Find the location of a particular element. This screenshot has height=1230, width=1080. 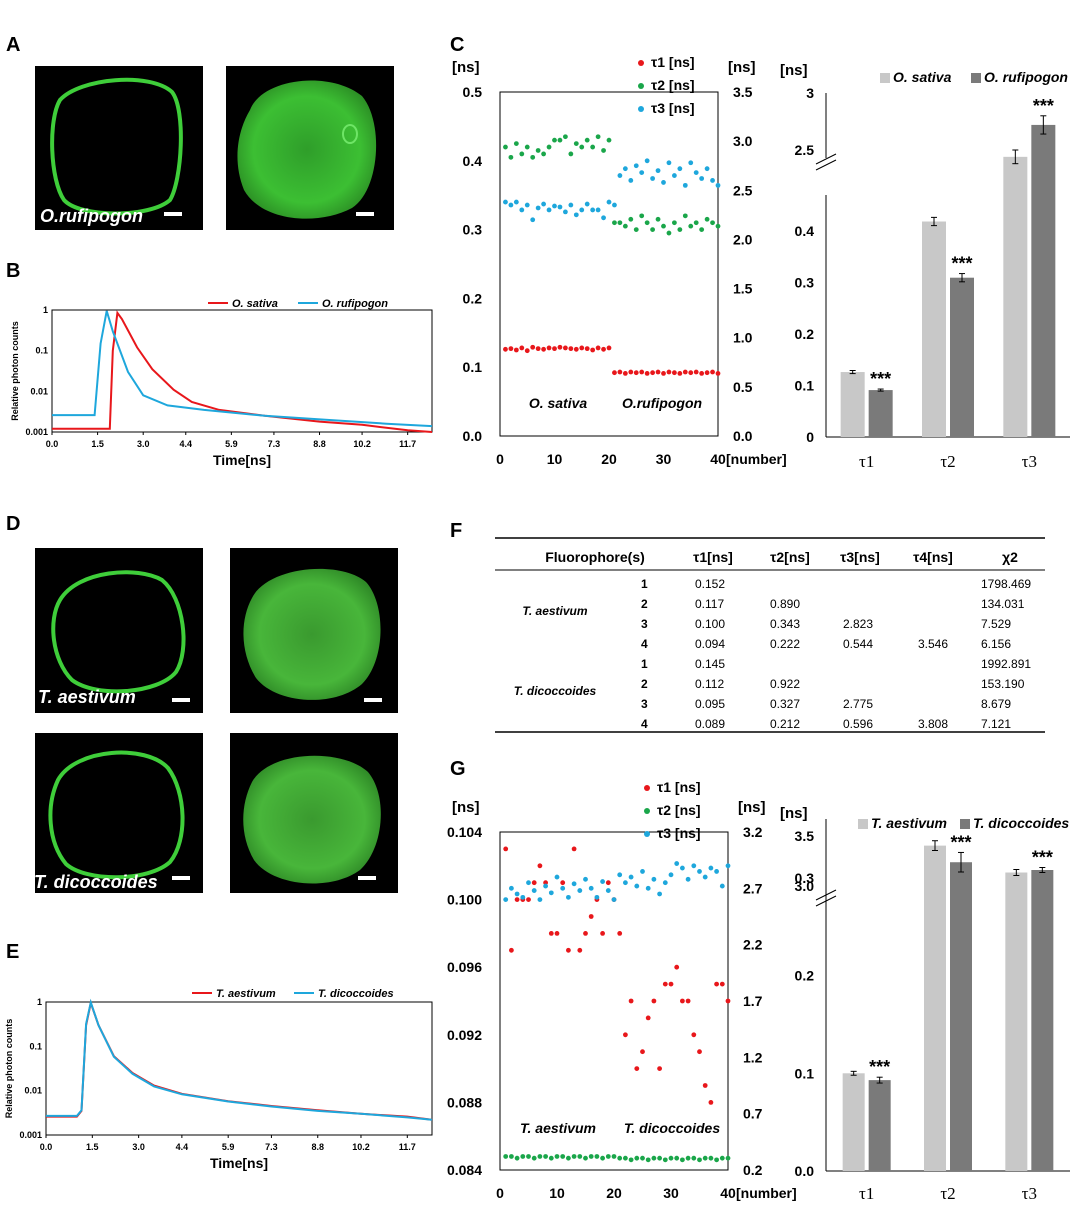

table-cell: 3.546 is located at coordinates (933, 644).